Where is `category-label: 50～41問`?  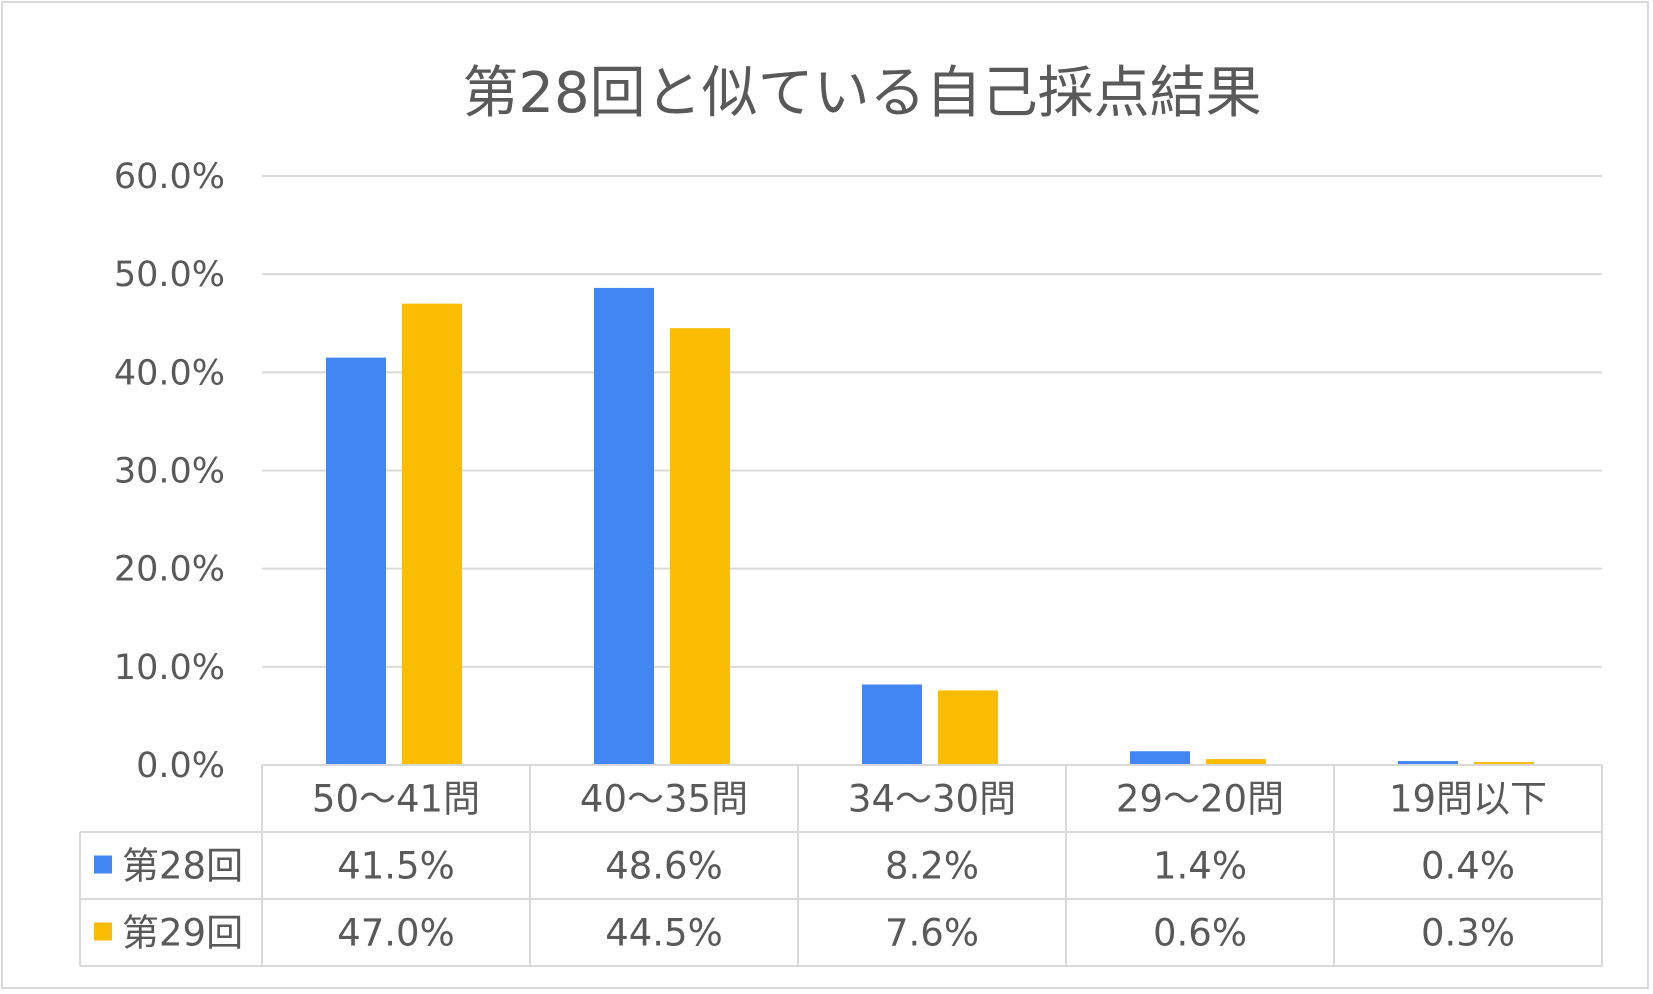 category-label: 50～41問 is located at coordinates (396, 799).